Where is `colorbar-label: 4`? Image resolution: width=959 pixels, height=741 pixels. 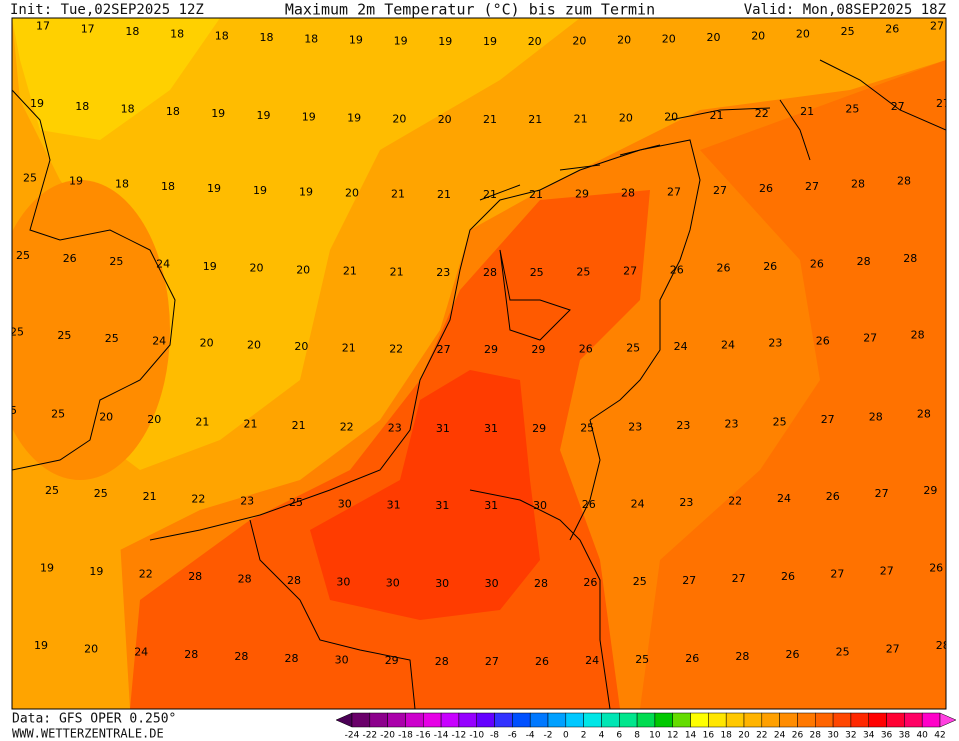 colorbar-label: 4 is located at coordinates (602, 736).